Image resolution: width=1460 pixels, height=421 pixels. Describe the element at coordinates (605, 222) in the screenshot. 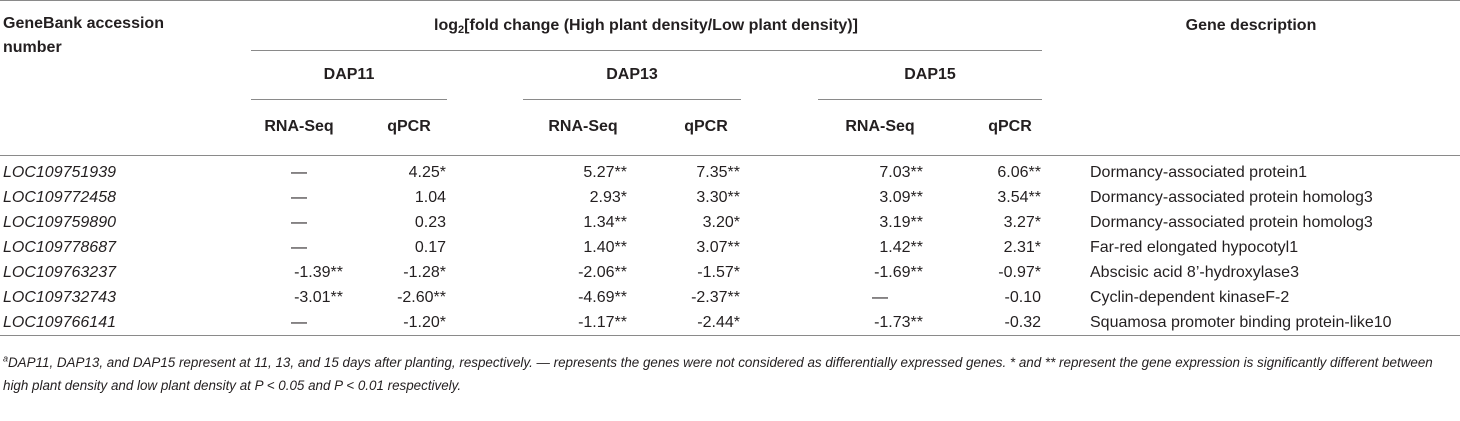

I see `value-cell: 1.34**` at that location.